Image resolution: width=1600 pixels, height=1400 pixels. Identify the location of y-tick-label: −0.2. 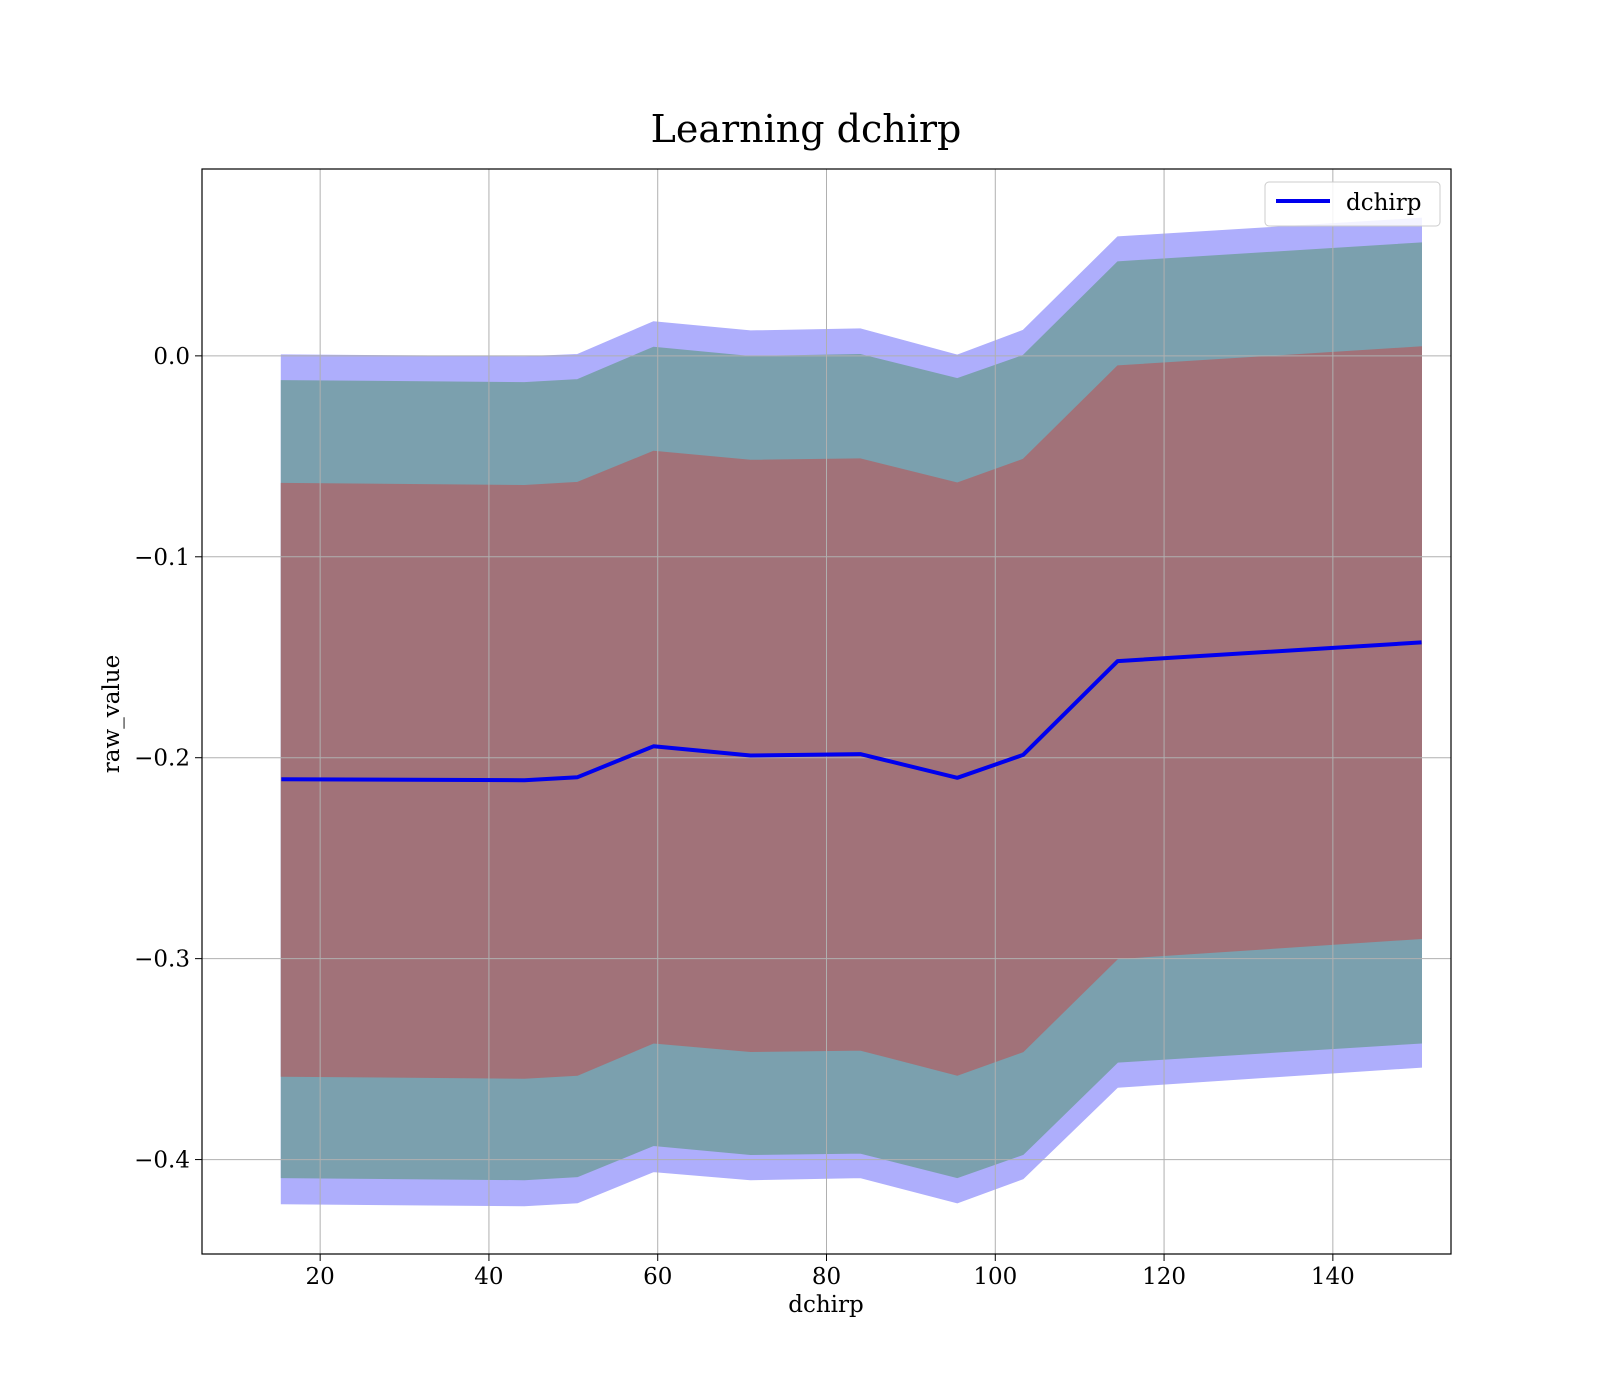
(162, 759).